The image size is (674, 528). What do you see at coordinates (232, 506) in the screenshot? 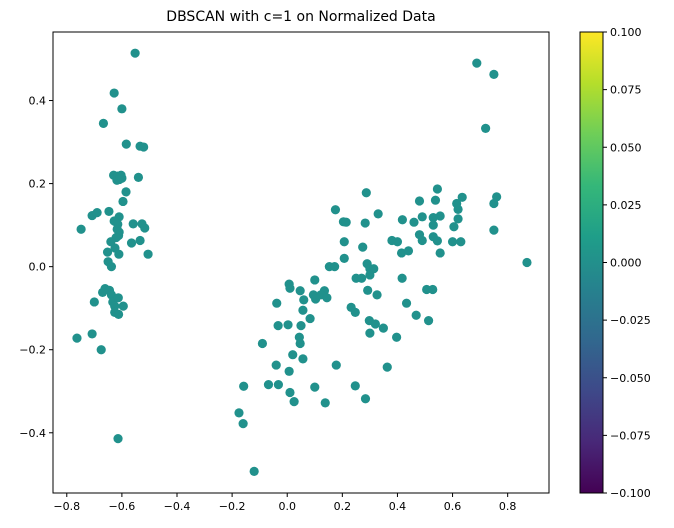
I see `x-tick-label: −0.2` at bounding box center [232, 506].